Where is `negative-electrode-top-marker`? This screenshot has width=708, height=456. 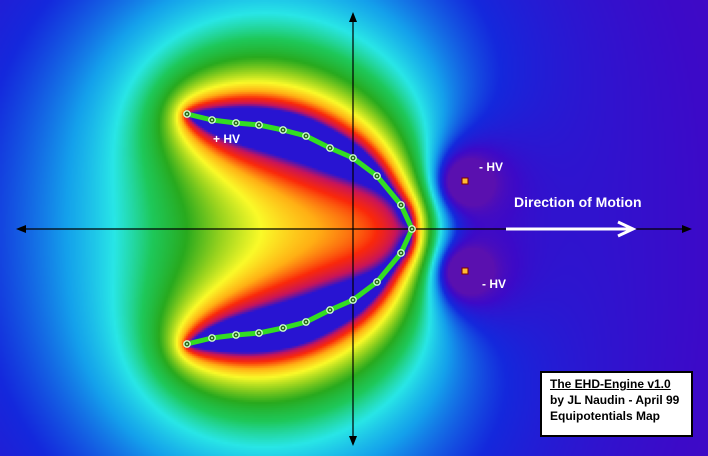
negative-electrode-top-marker is located at coordinates (465, 181).